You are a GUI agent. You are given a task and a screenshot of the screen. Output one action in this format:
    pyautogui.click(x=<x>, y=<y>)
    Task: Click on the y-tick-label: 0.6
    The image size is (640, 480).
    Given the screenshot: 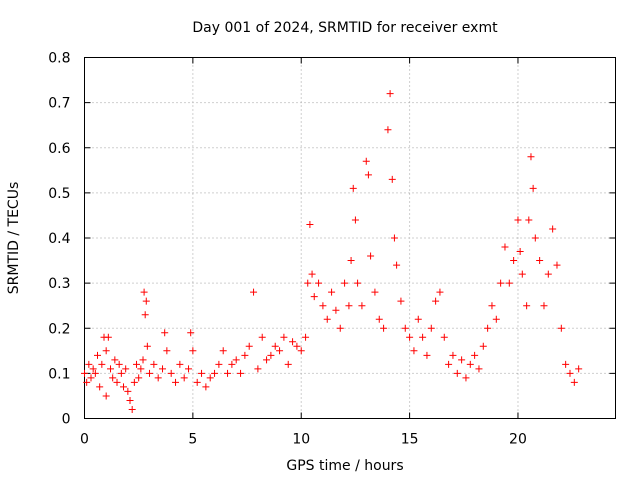 What is the action you would take?
    pyautogui.click(x=59, y=149)
    